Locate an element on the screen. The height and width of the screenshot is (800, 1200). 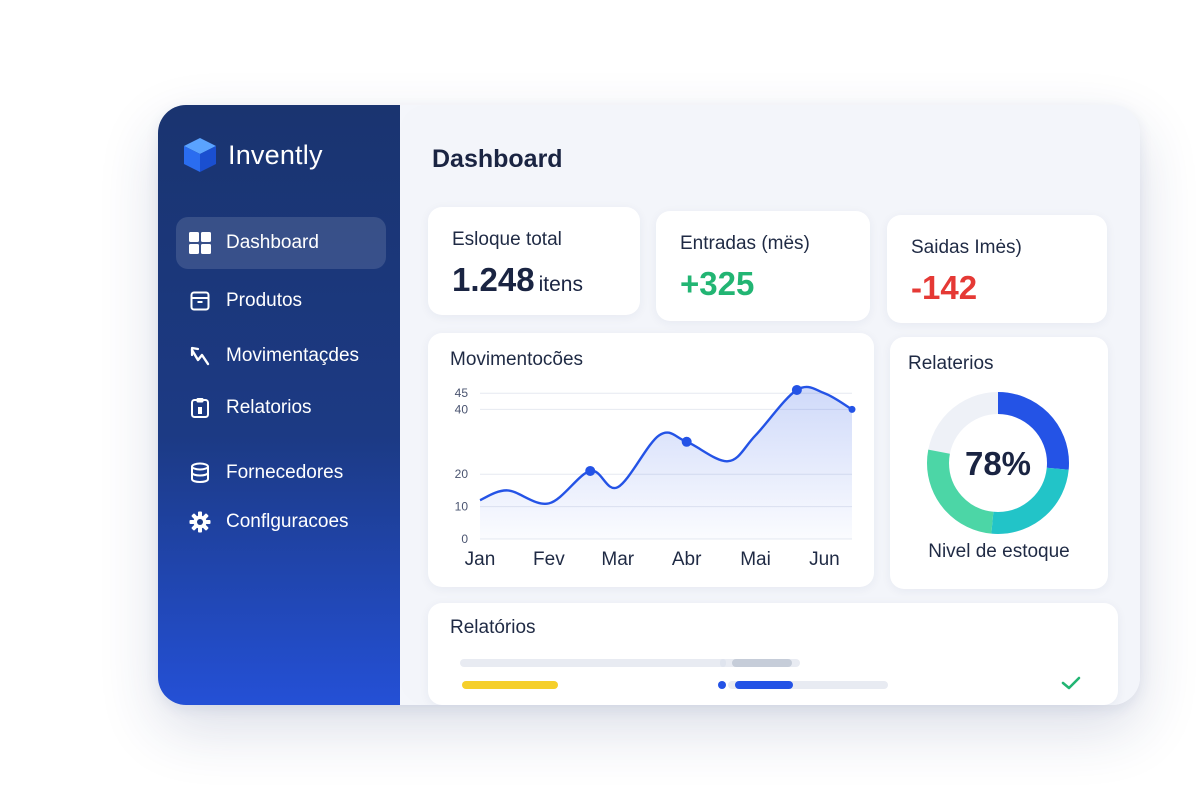
x-tick-label: Jan is located at coordinates (480, 559).